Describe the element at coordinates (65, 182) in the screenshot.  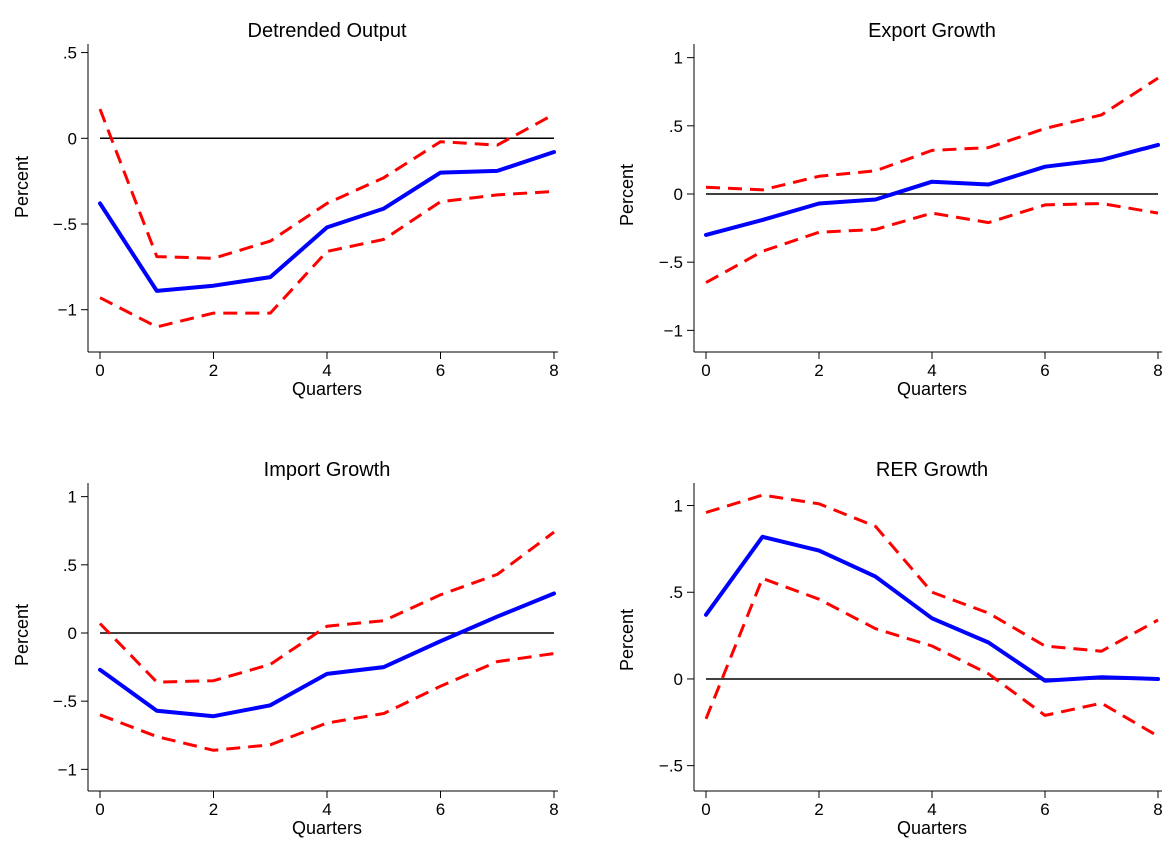
I see `y-tick-labels: −1 −.5 0 .5` at that location.